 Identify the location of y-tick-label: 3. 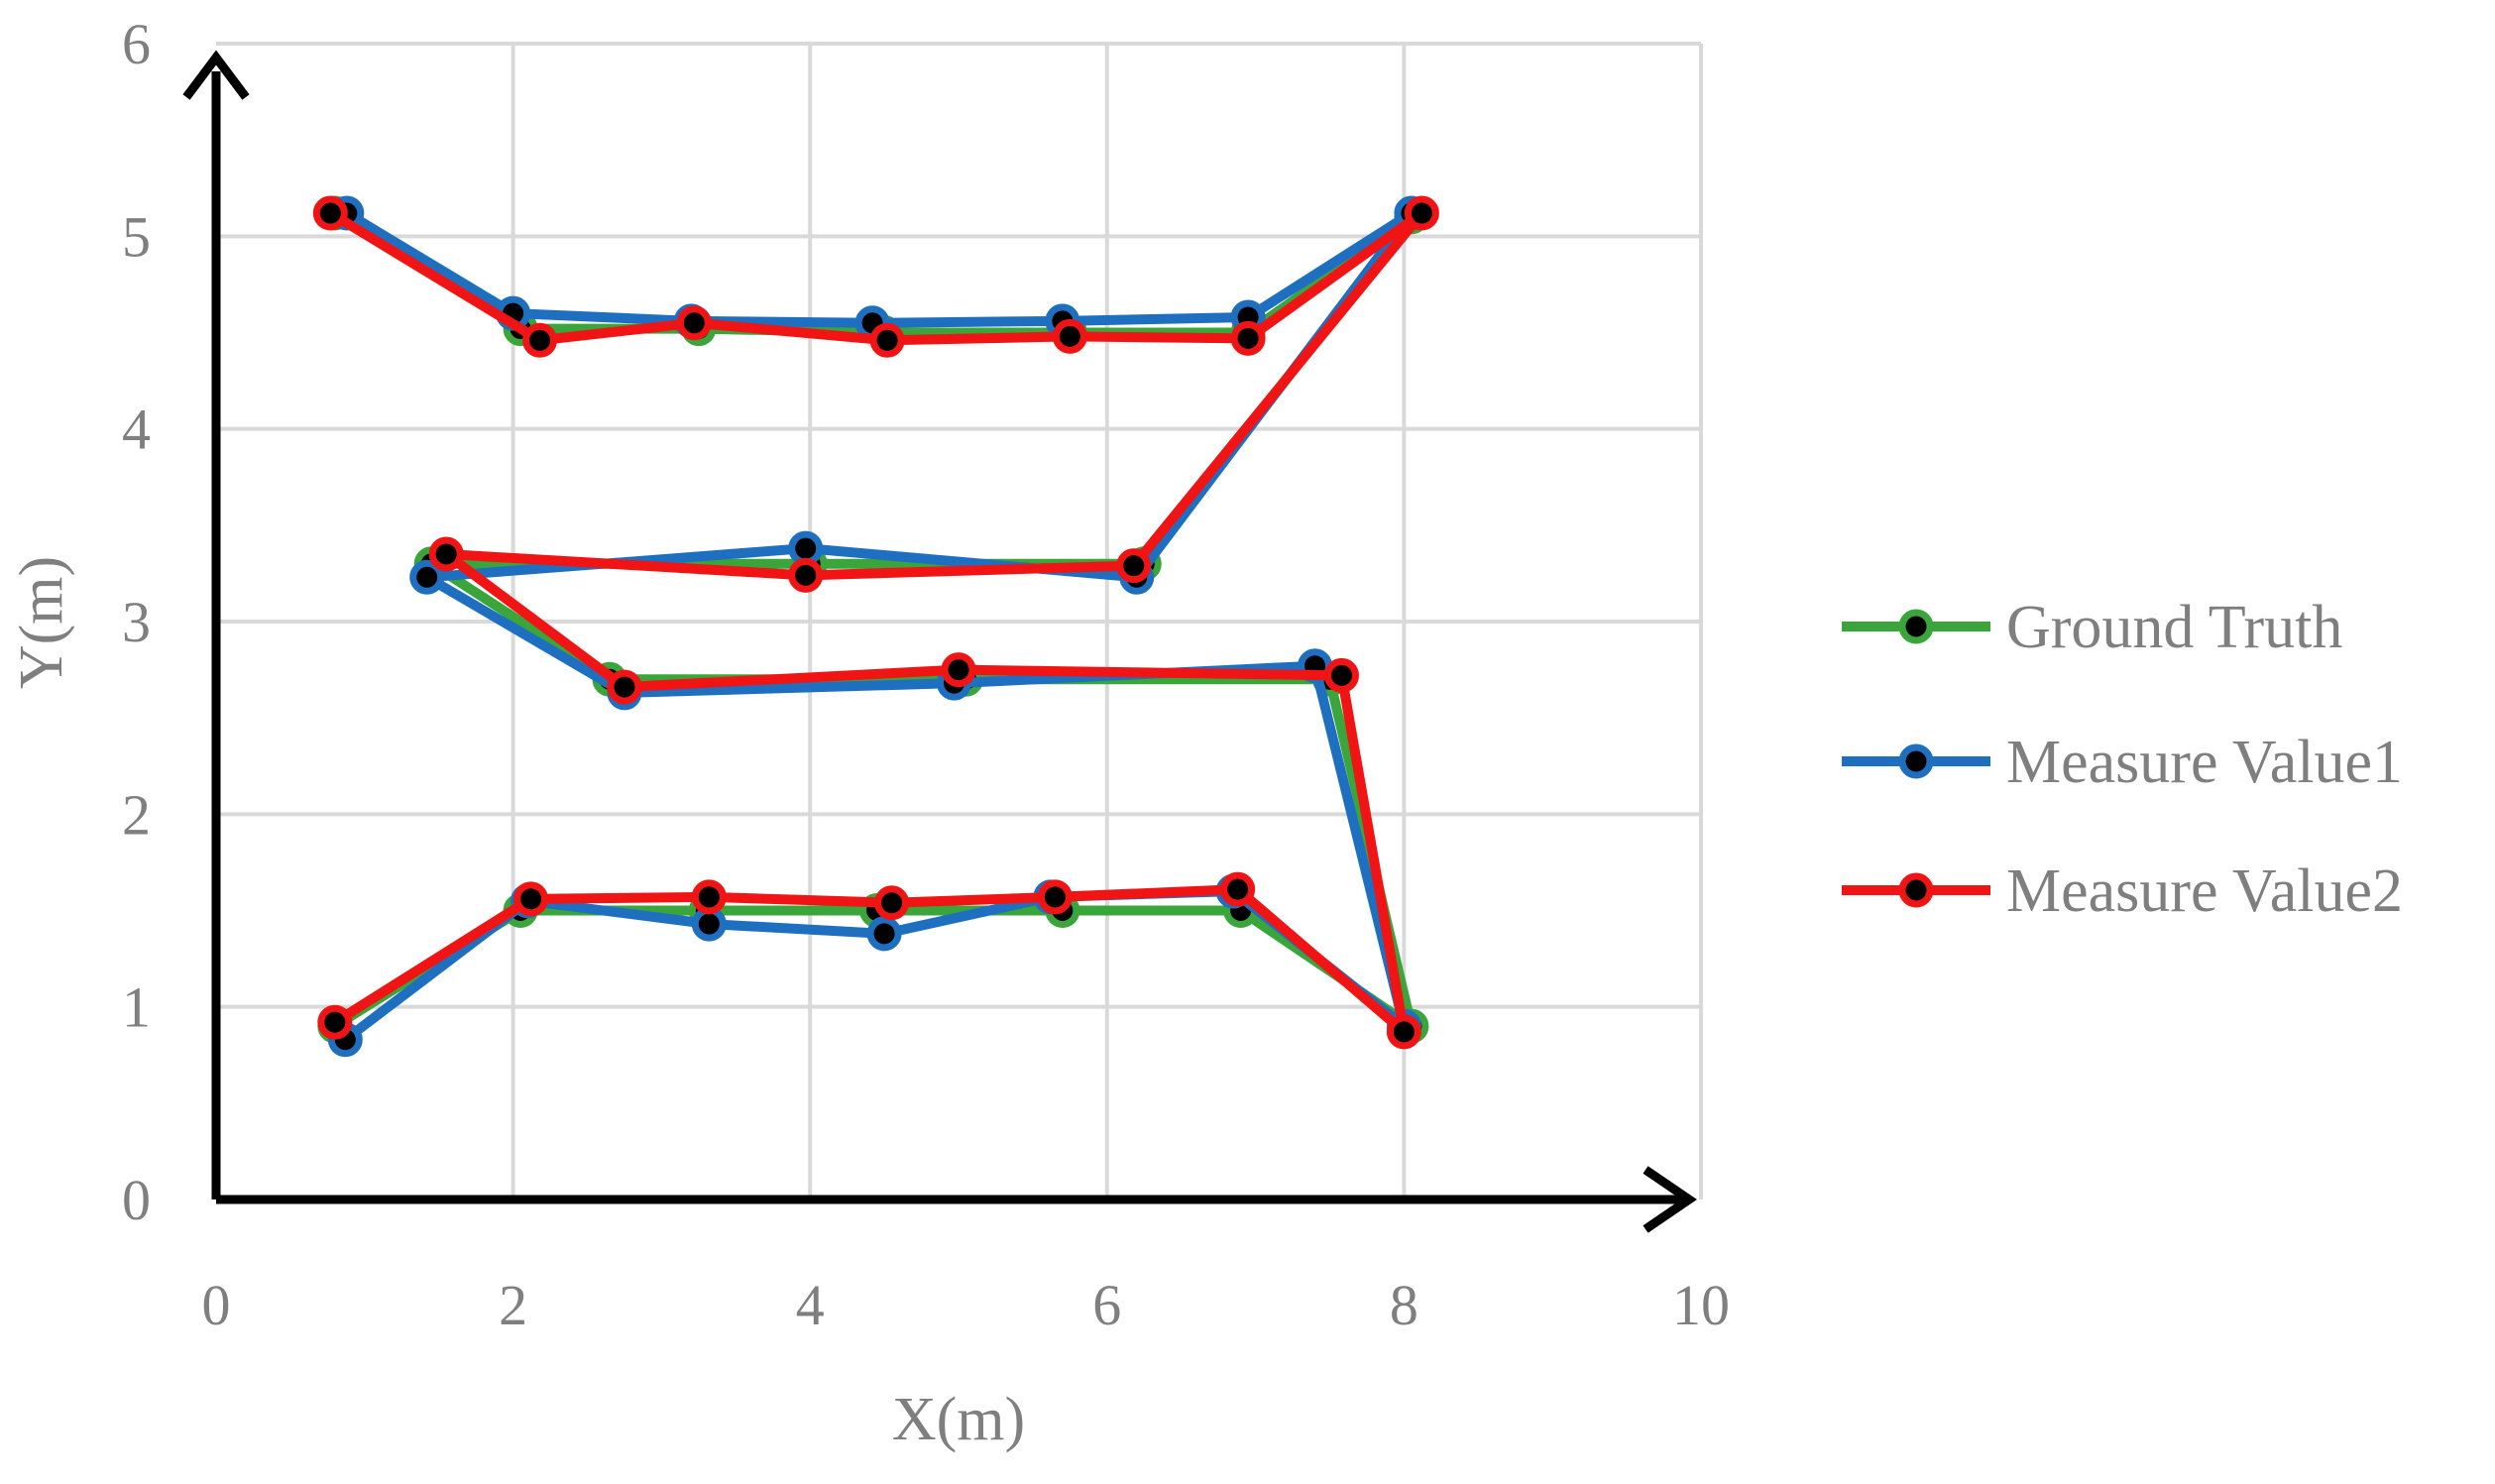
(136, 622).